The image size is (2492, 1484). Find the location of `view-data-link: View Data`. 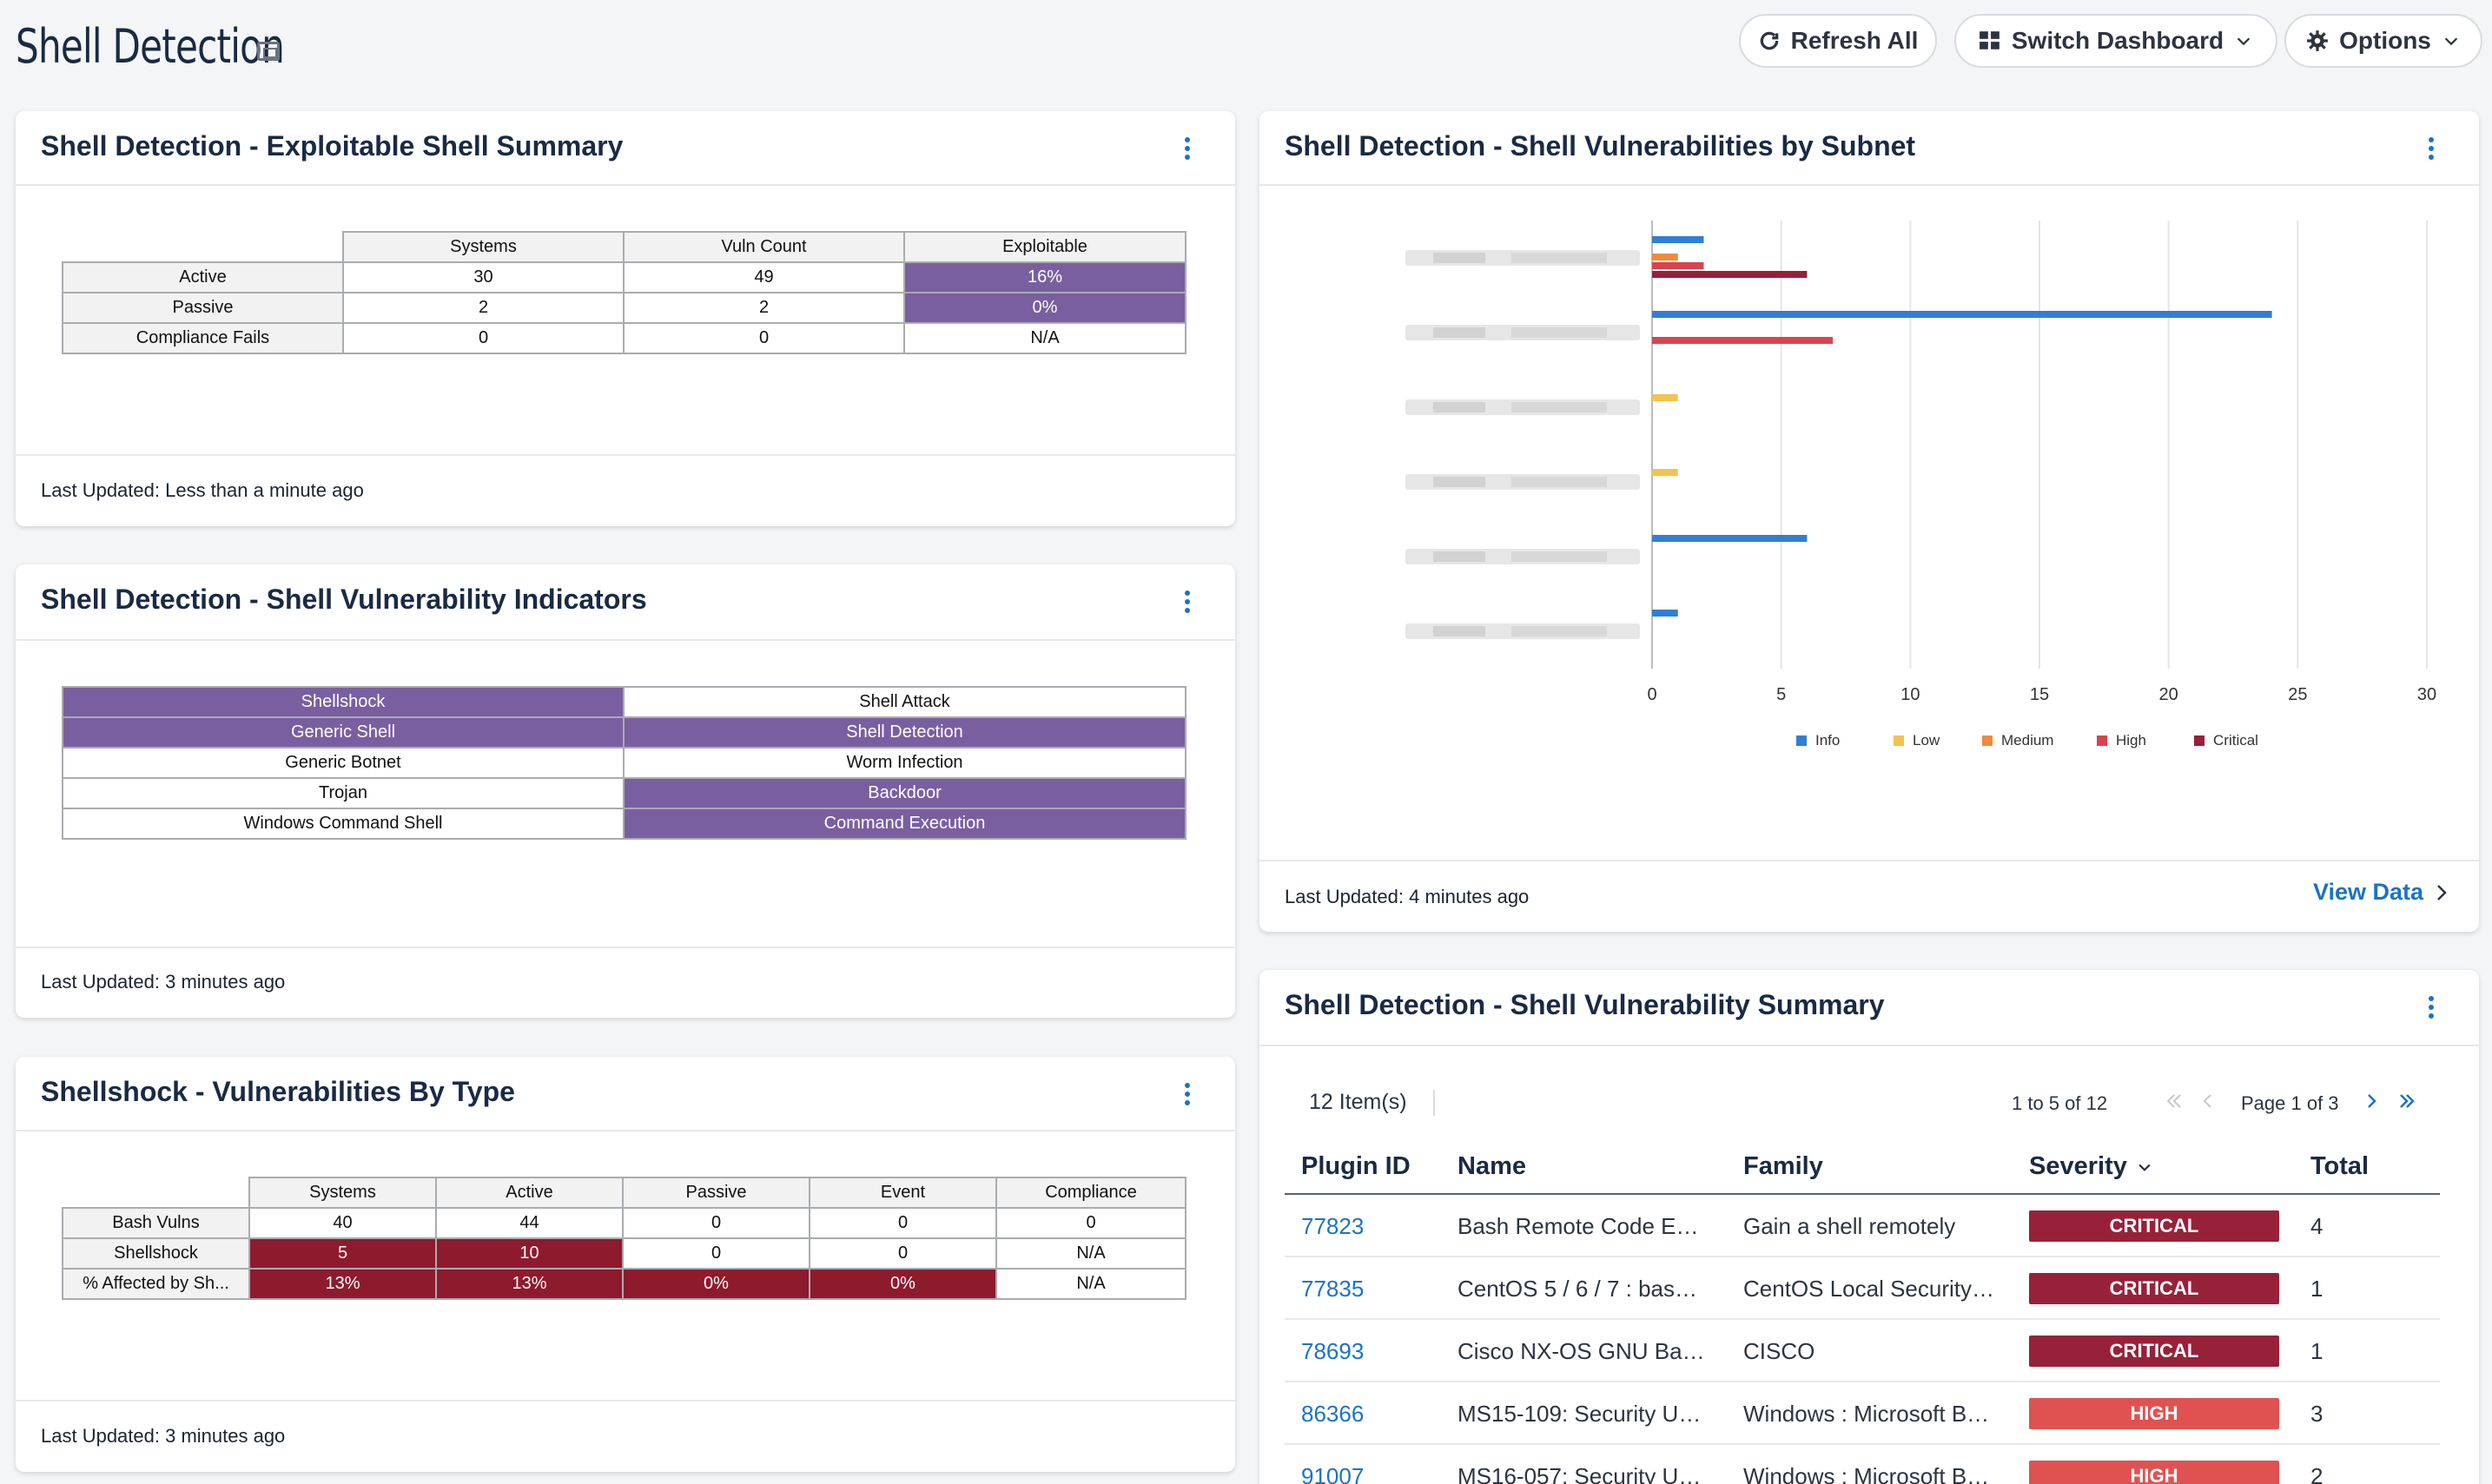

view-data-link: View Data is located at coordinates (2380, 892).